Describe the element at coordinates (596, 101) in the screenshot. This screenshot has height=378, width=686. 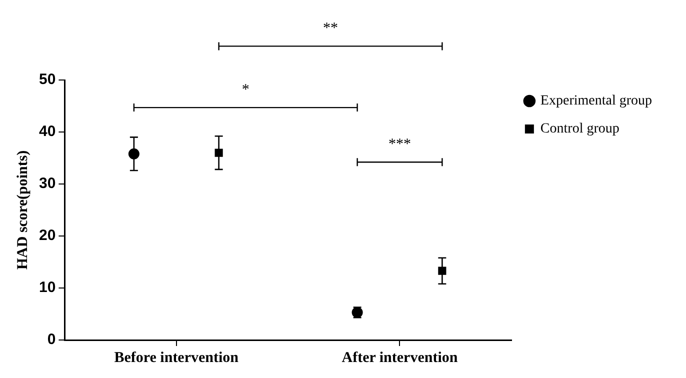
I see `legend-label: Experimental group` at that location.